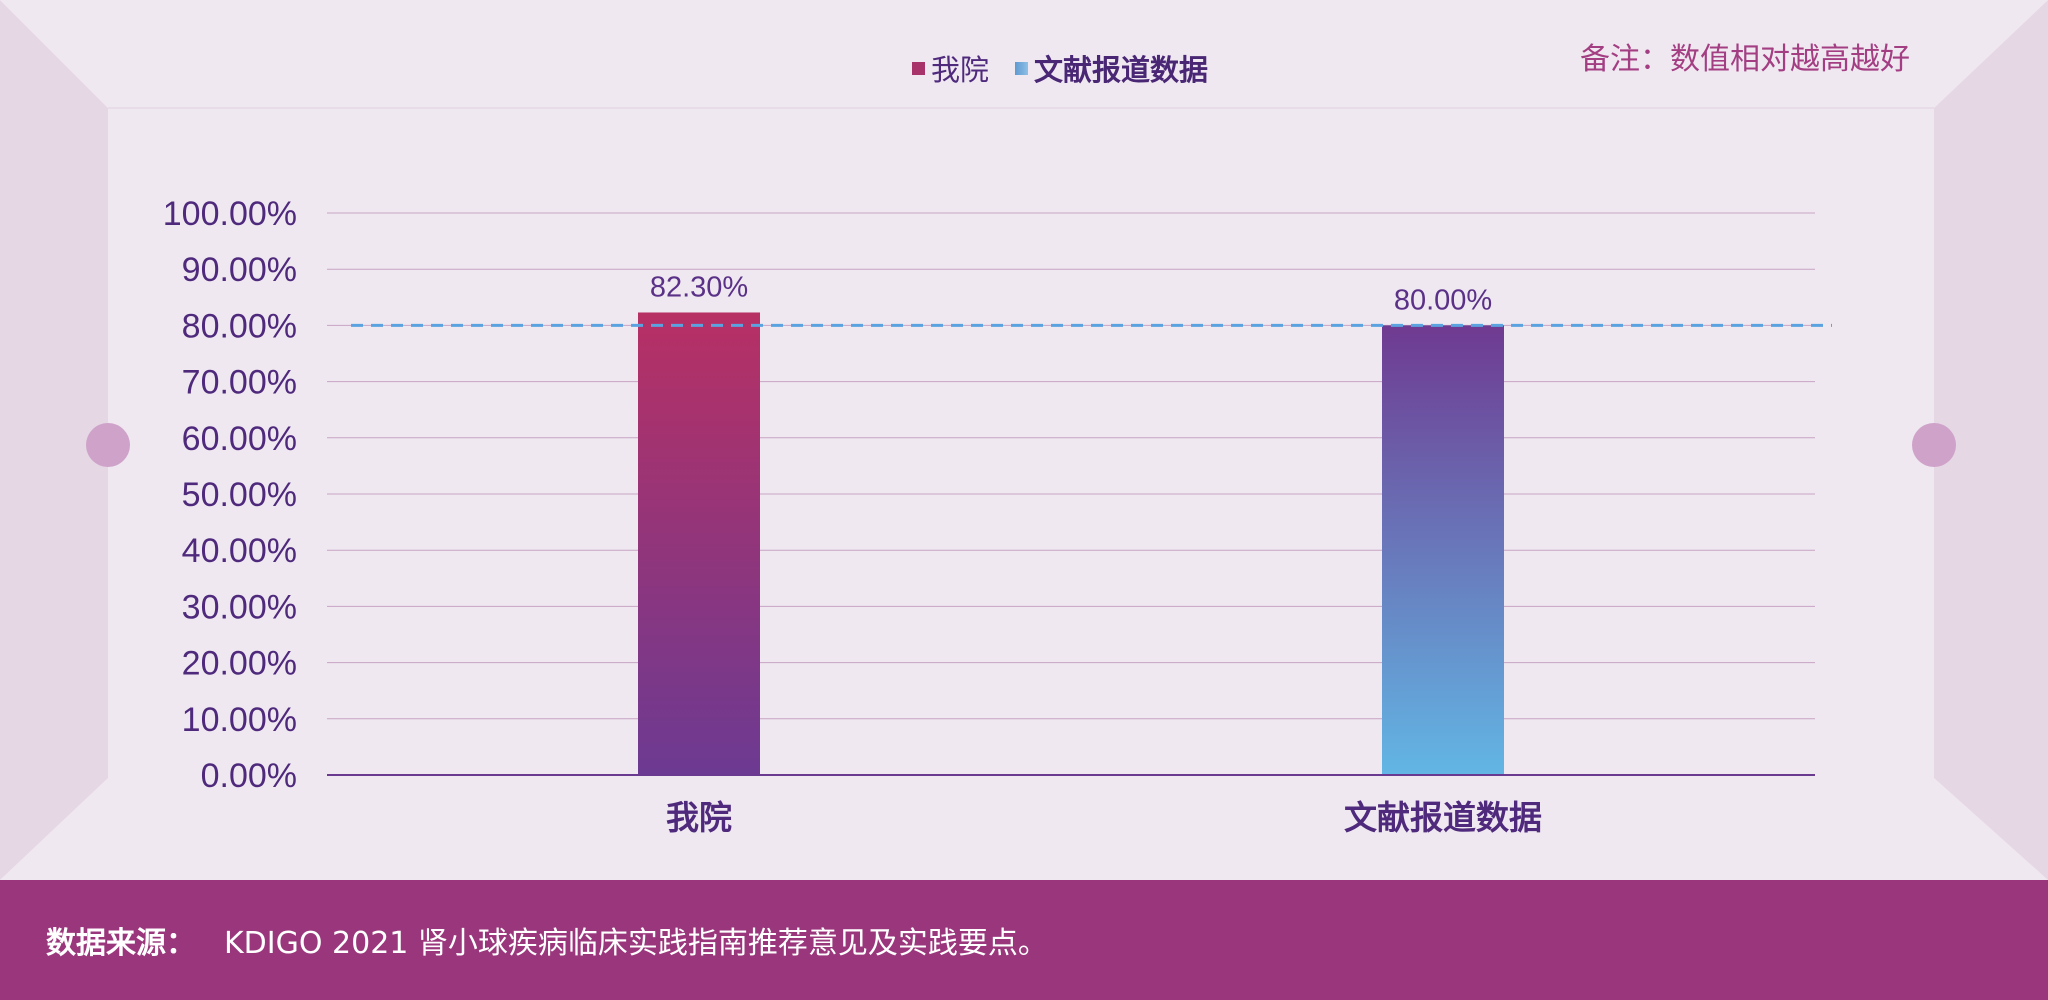  I want to click on value-labels: 82.30% 80.00%, so click(1071, 293).